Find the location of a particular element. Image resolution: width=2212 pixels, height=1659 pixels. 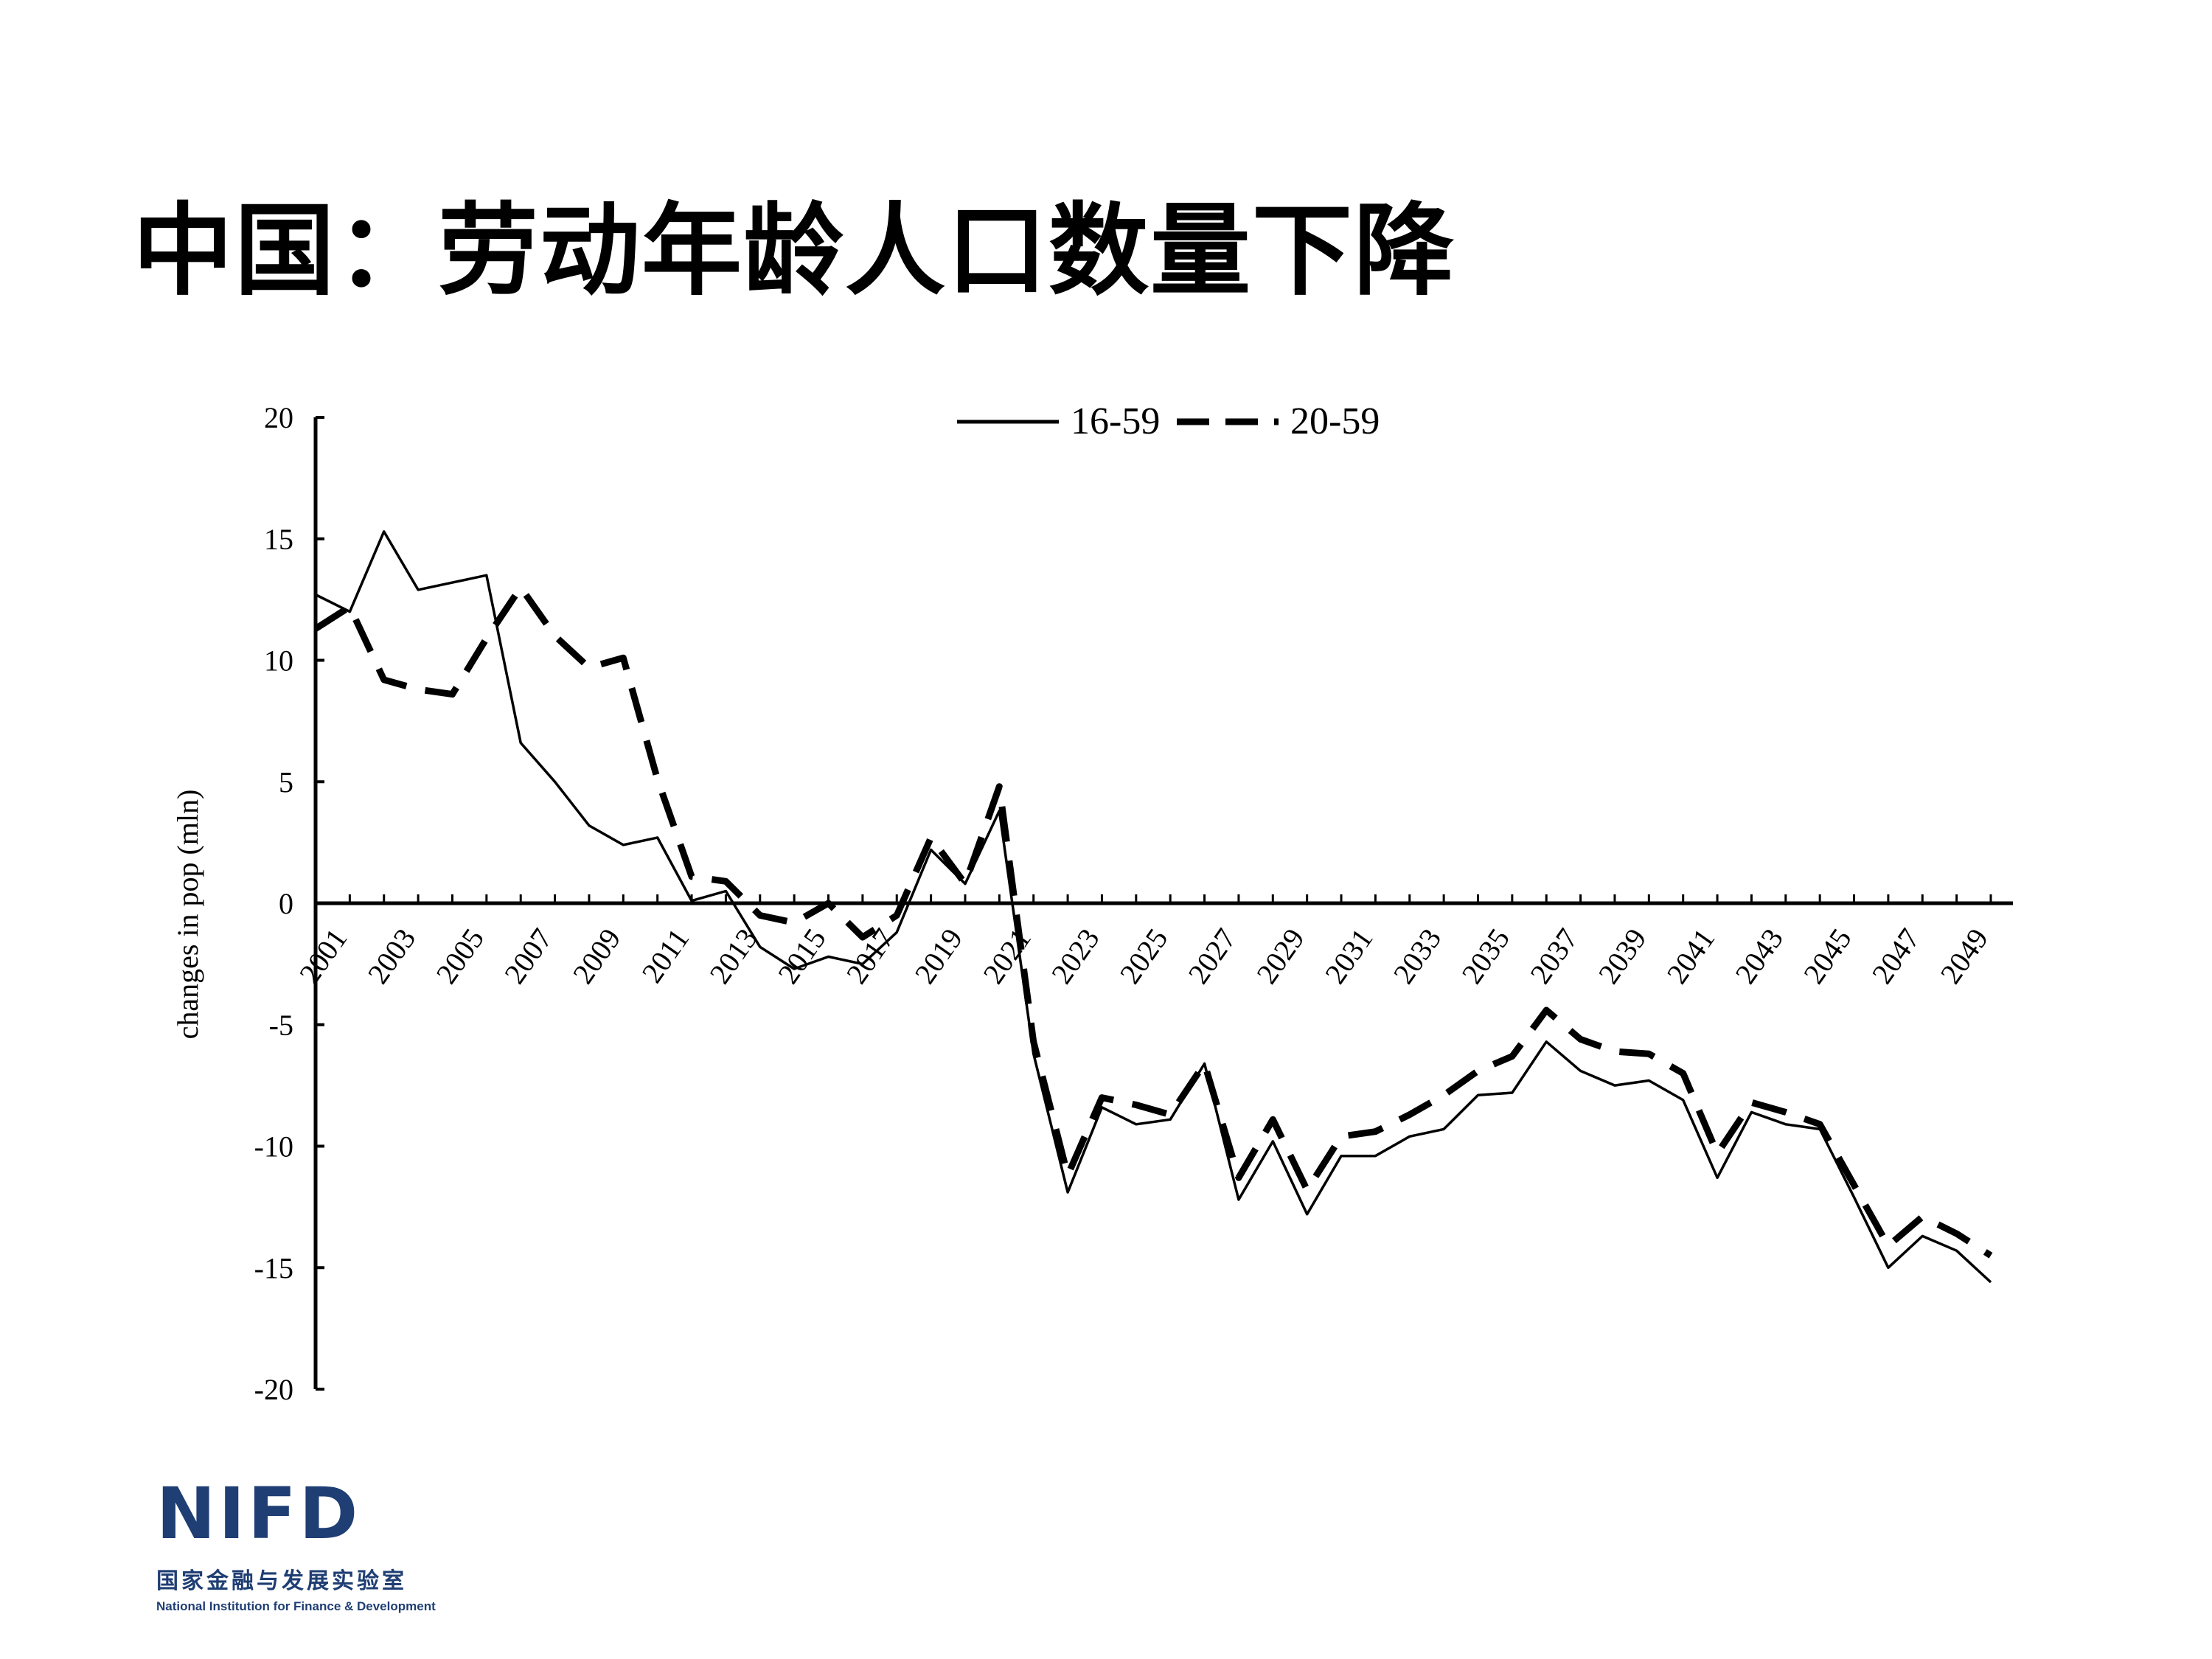

x-tick-label: 2039 is located at coordinates (1622, 956).